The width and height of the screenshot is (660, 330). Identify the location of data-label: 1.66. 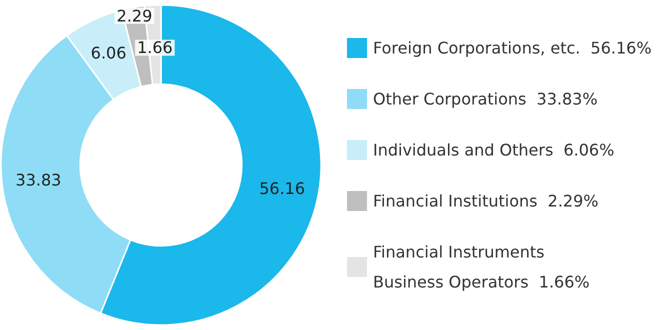
(155, 48).